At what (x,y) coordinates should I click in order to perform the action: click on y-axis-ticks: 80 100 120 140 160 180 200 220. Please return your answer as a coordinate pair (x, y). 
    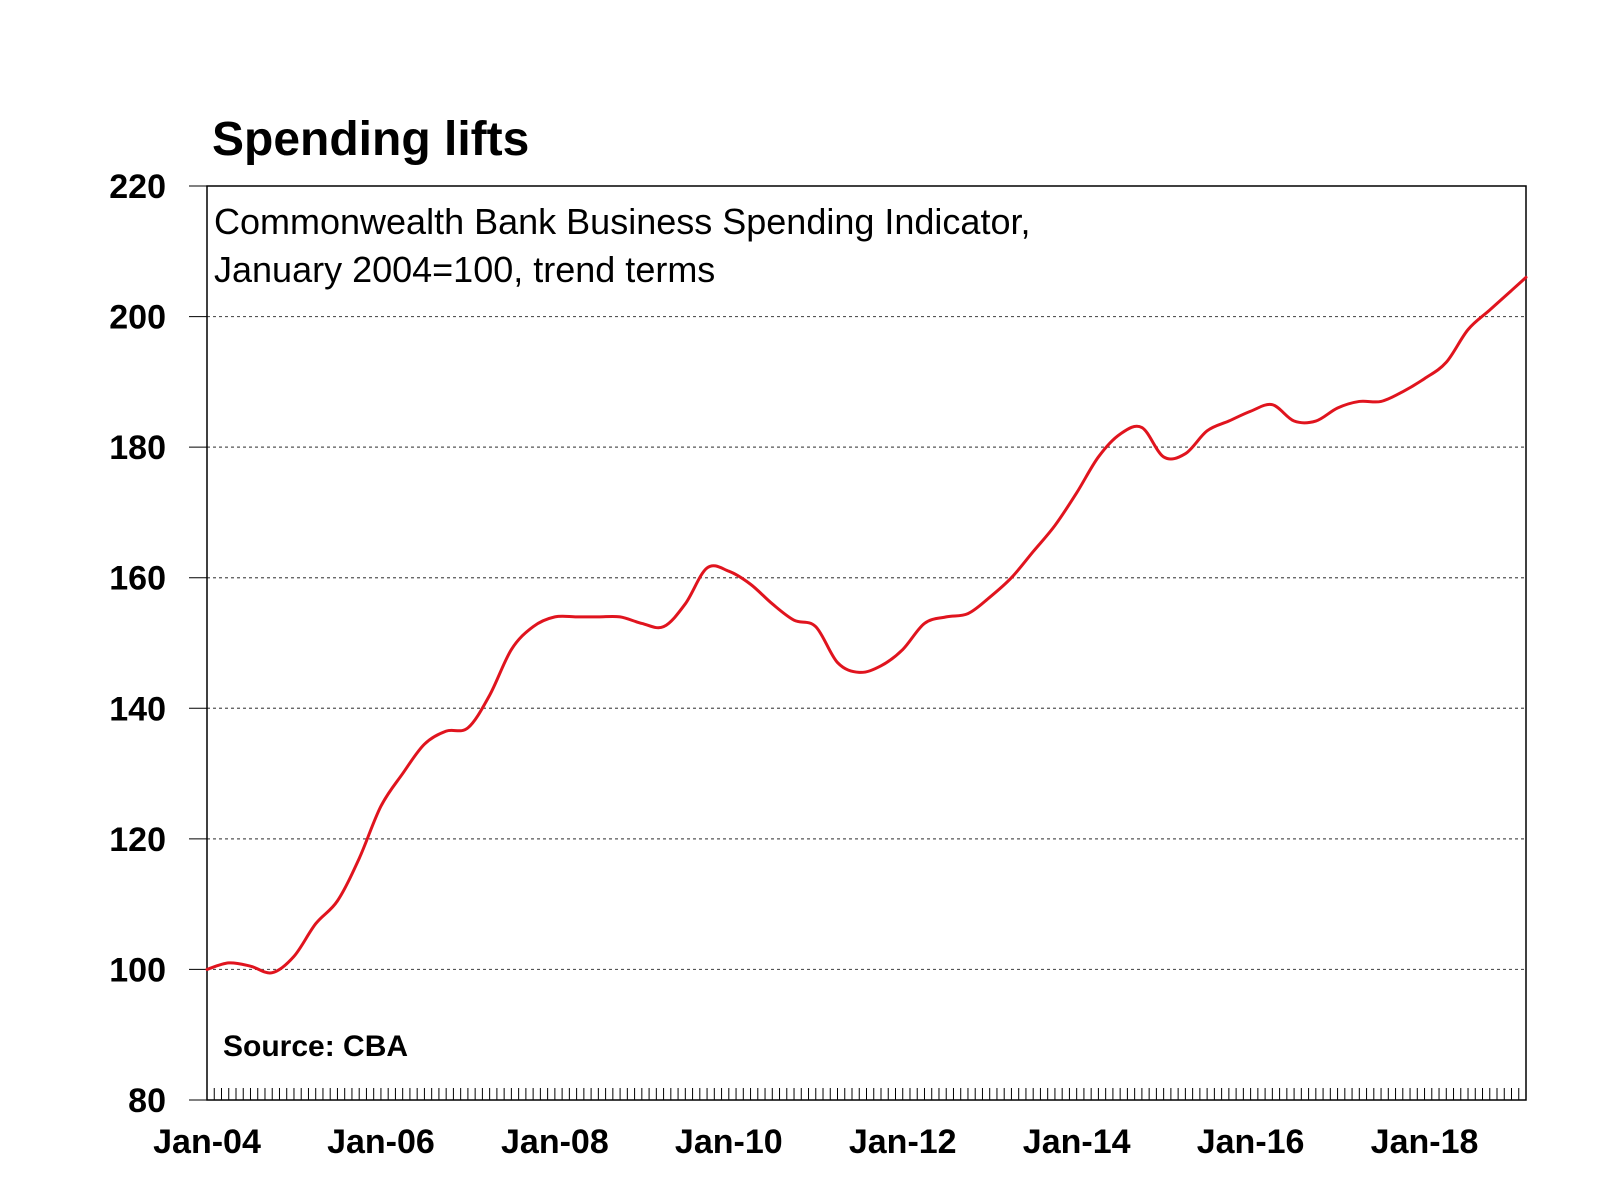
    Looking at the image, I should click on (158, 644).